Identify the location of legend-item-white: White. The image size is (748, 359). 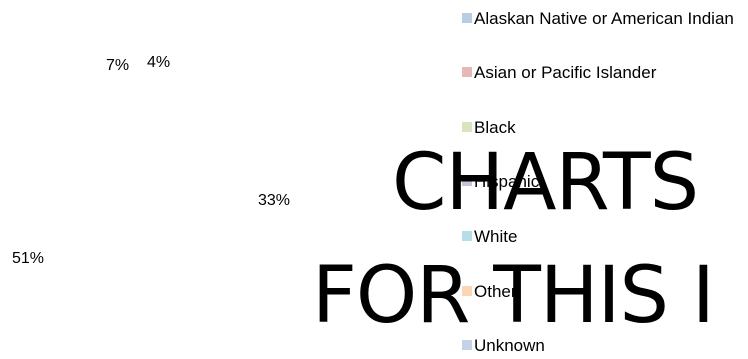
(603, 237).